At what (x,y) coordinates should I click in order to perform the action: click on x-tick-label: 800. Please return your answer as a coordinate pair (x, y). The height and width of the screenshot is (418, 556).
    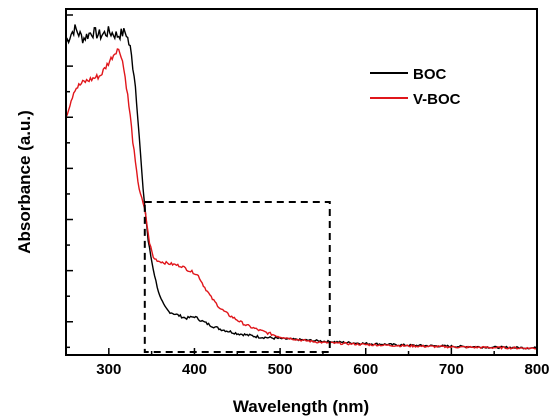
    Looking at the image, I should click on (536, 369).